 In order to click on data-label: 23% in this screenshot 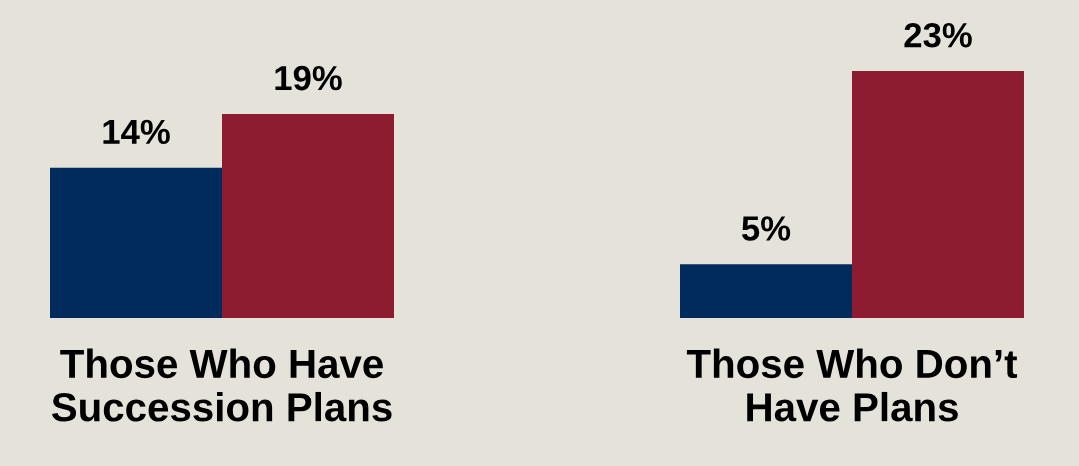, I will do `click(938, 35)`.